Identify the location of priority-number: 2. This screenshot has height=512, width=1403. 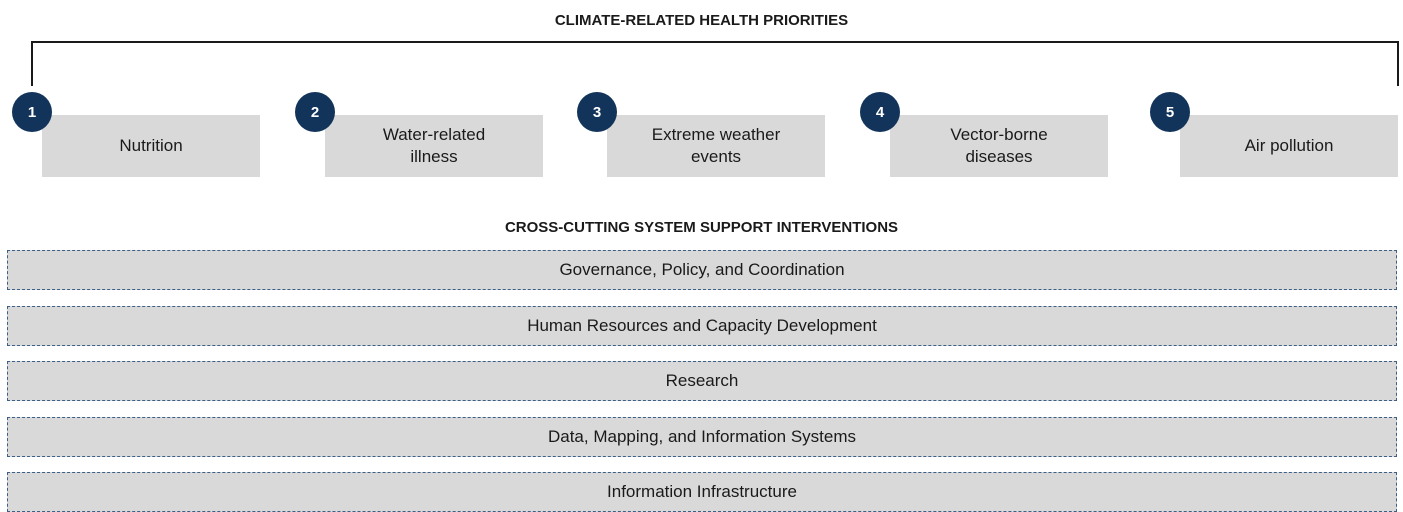
(315, 112).